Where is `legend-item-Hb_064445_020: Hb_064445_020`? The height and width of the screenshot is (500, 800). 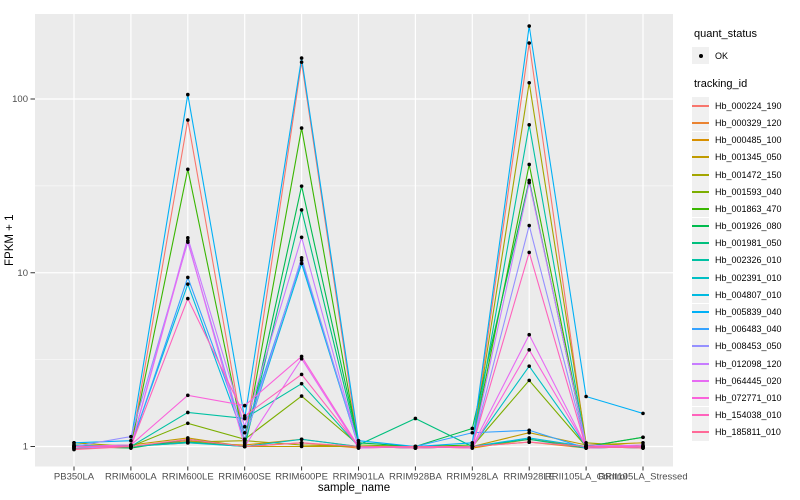
legend-item-Hb_064445_020: Hb_064445_020 is located at coordinates (745, 381).